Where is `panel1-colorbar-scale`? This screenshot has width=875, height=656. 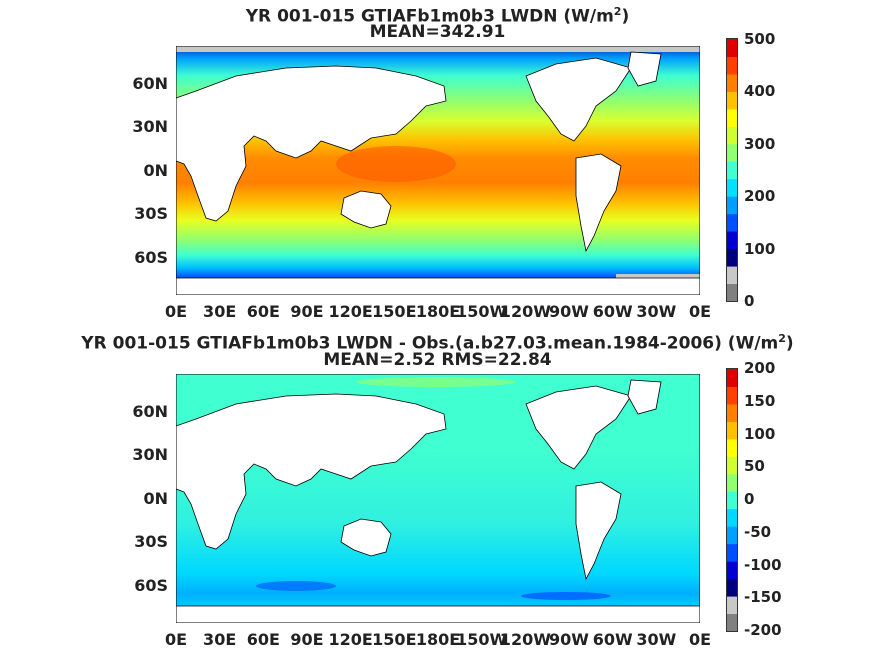
panel1-colorbar-scale is located at coordinates (732, 170).